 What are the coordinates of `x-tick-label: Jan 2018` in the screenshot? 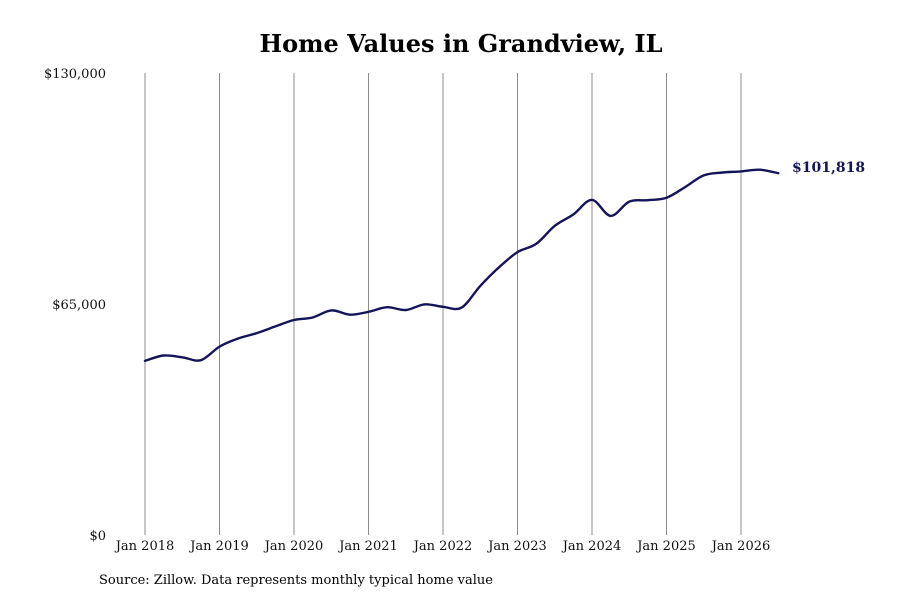 It's located at (144, 546).